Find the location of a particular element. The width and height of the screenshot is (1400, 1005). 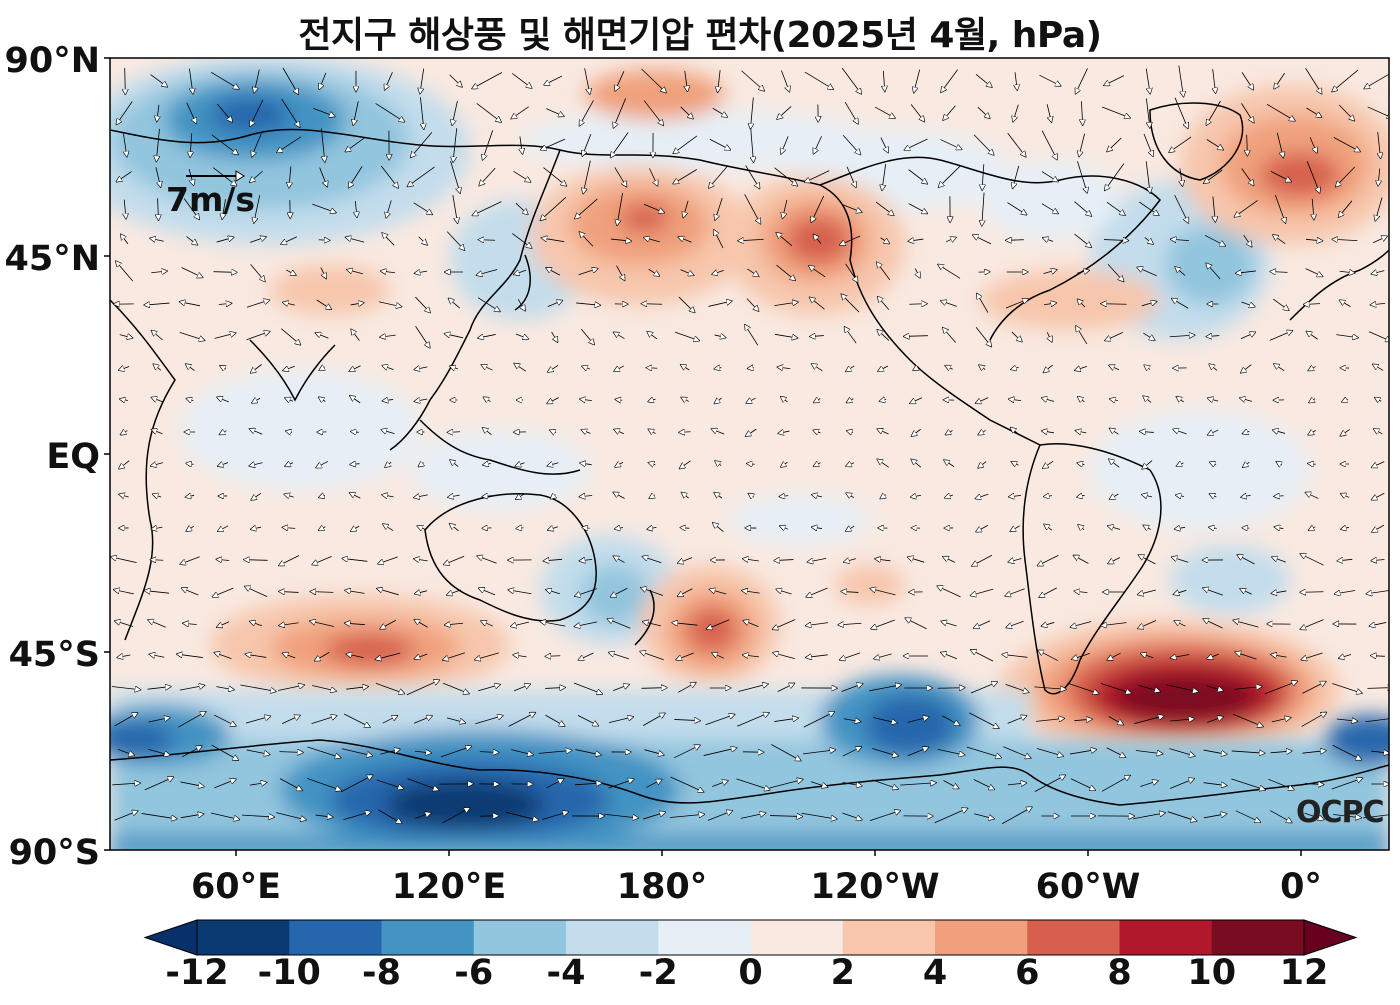

colorbar-segment is located at coordinates (797, 937).